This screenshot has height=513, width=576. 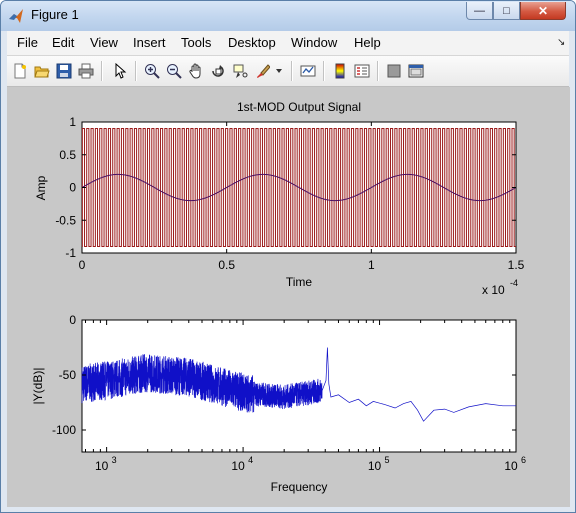 I want to click on dropdown-arrow-icon, so click(x=279, y=71).